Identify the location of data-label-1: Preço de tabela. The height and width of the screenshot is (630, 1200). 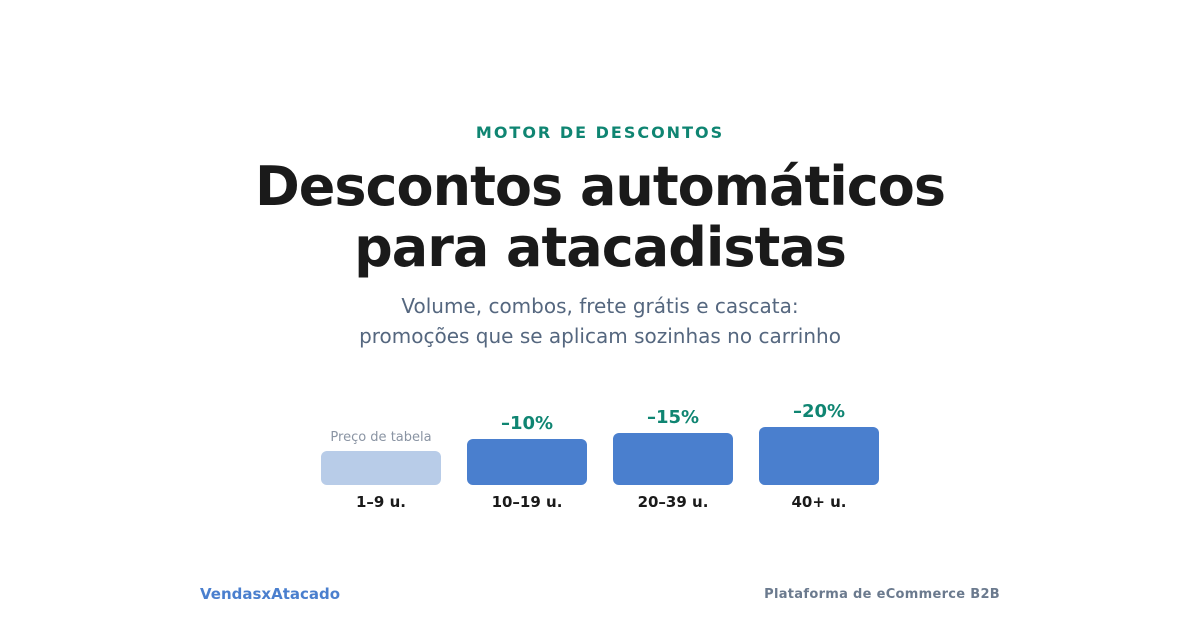
(380, 437).